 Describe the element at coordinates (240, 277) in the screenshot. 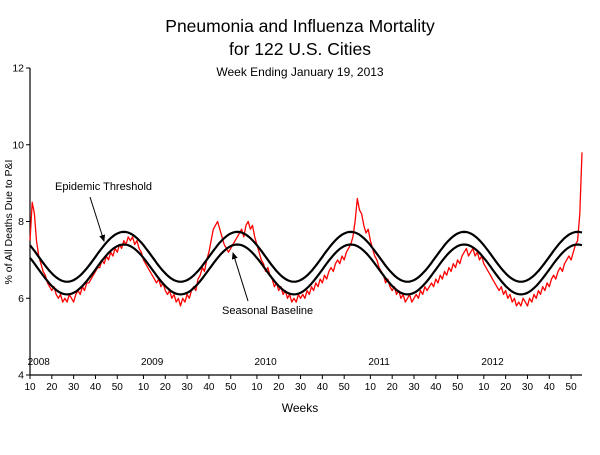

I see `seasonal-baseline-arrow` at that location.